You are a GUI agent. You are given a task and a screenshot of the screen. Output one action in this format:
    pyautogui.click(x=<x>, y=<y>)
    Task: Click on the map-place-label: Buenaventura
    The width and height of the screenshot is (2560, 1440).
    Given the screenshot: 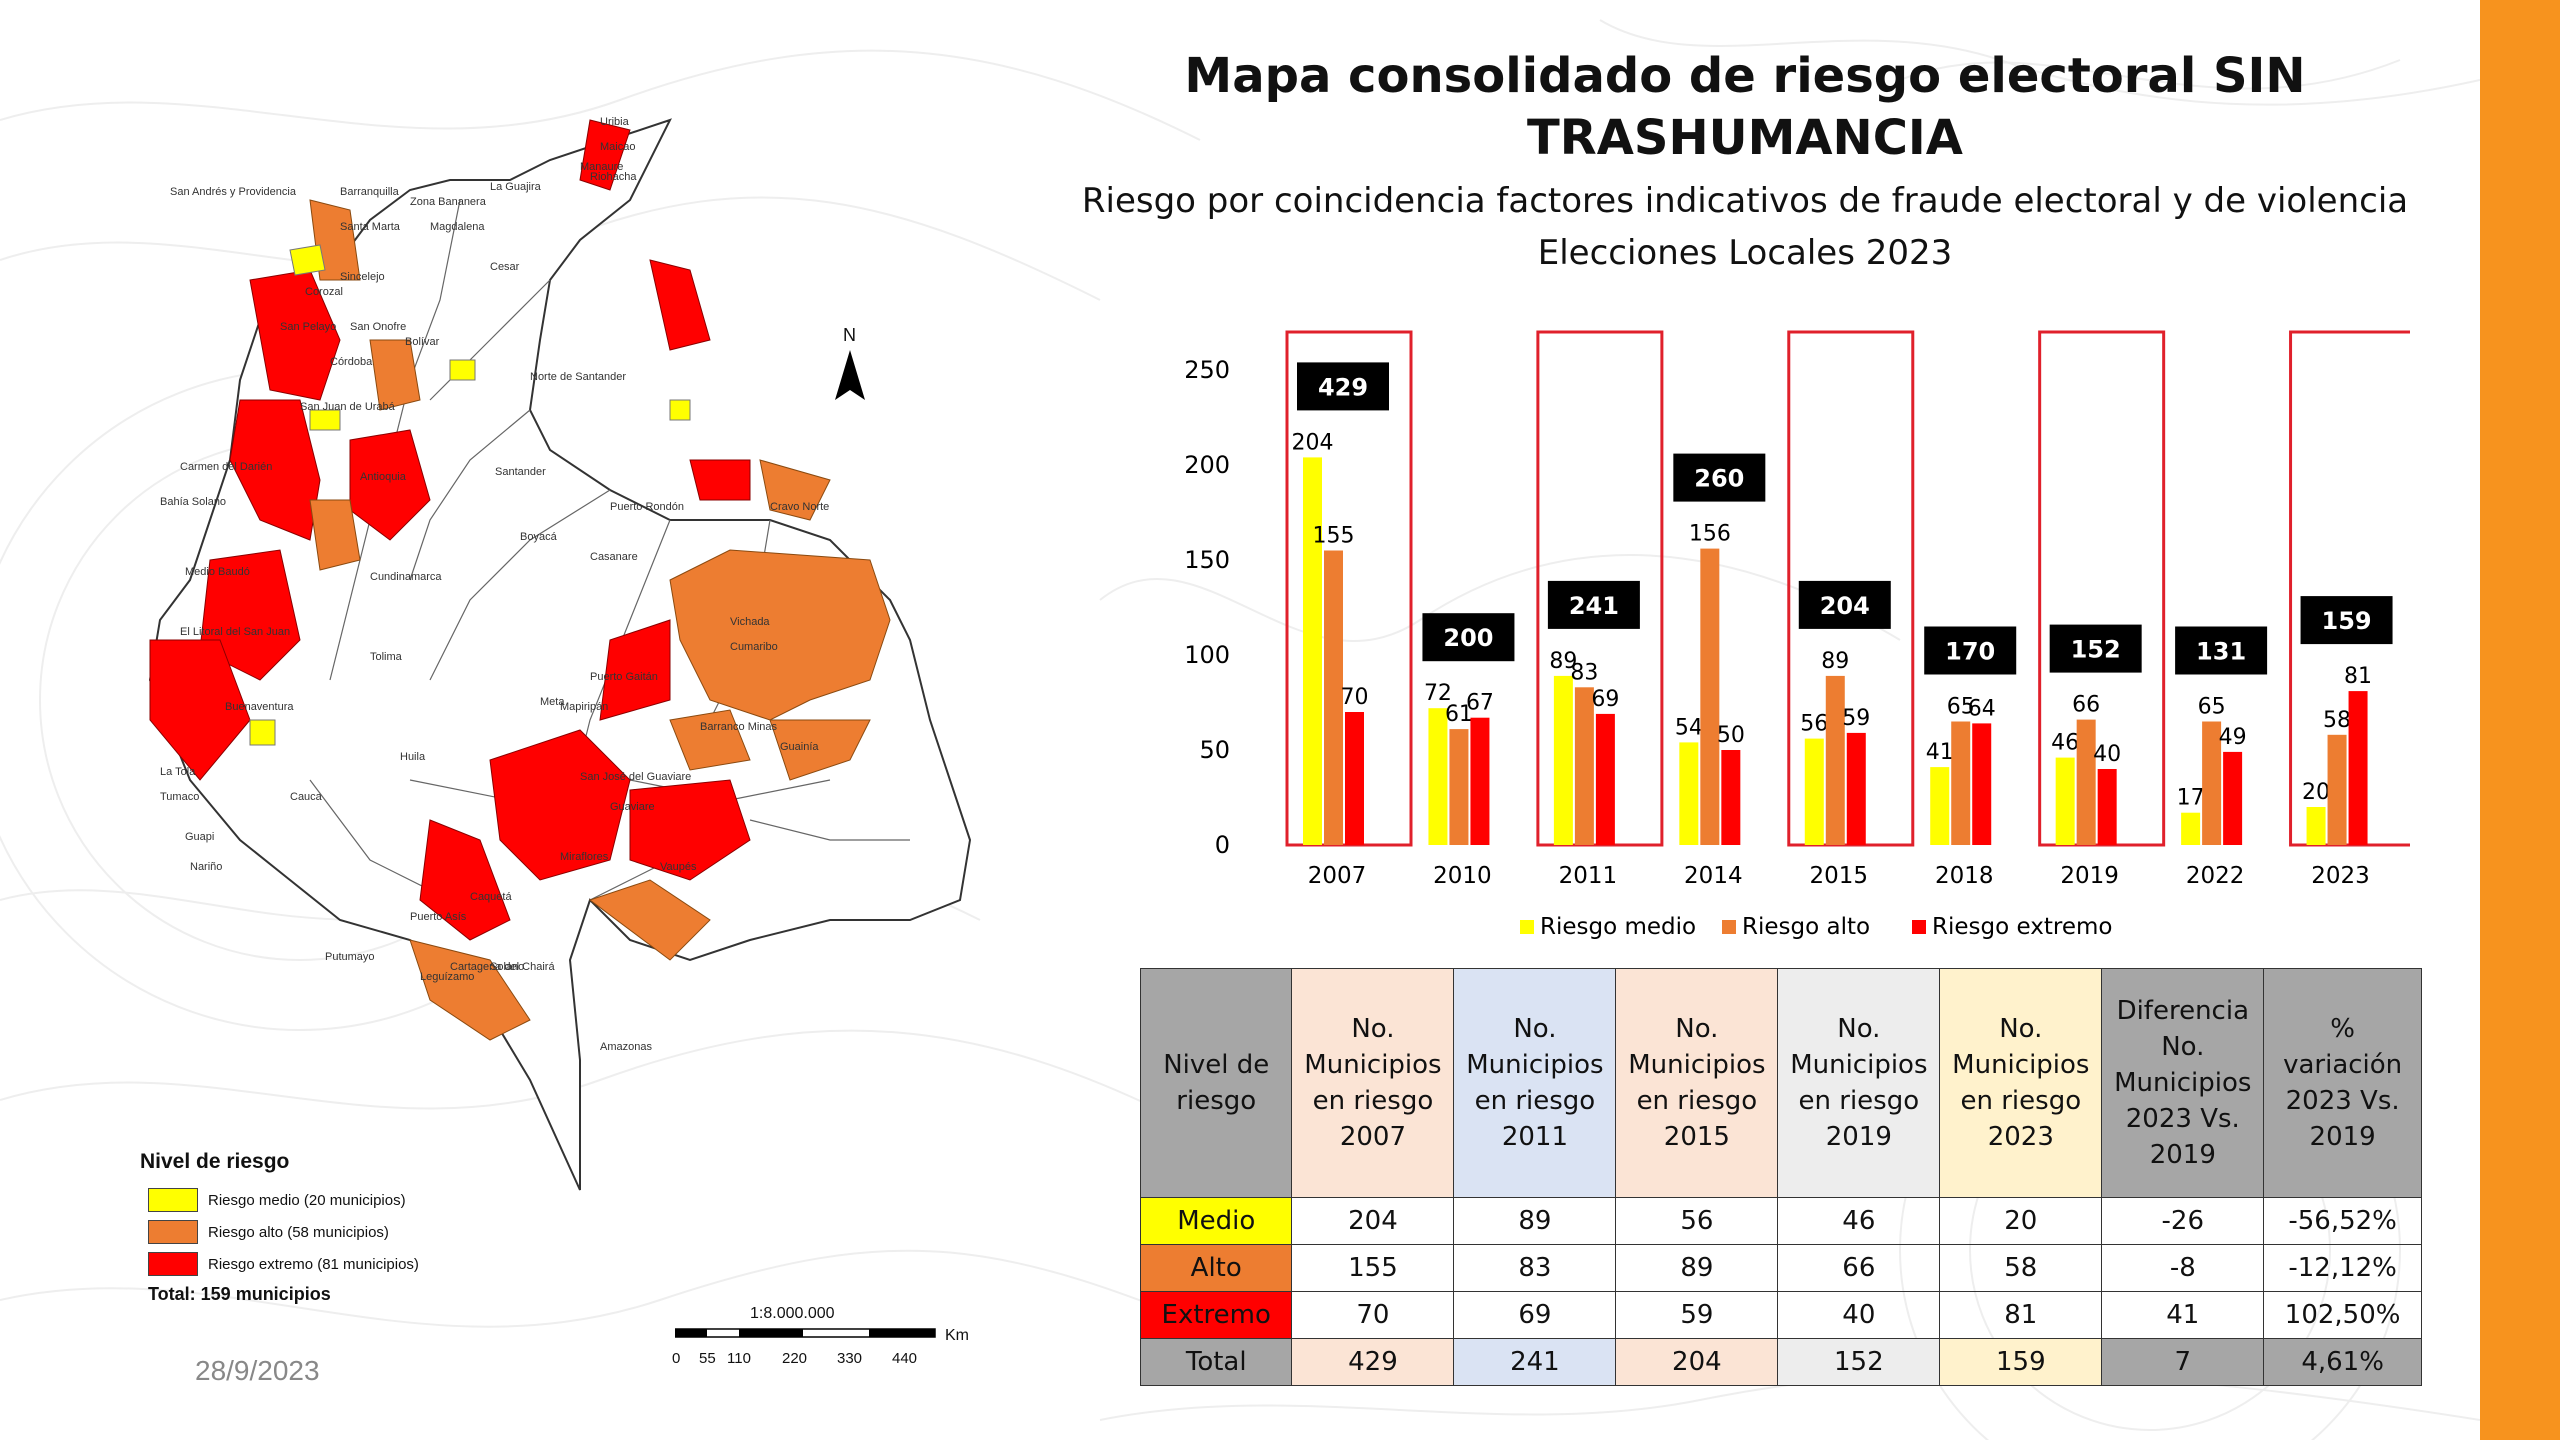 What is the action you would take?
    pyautogui.click(x=259, y=707)
    